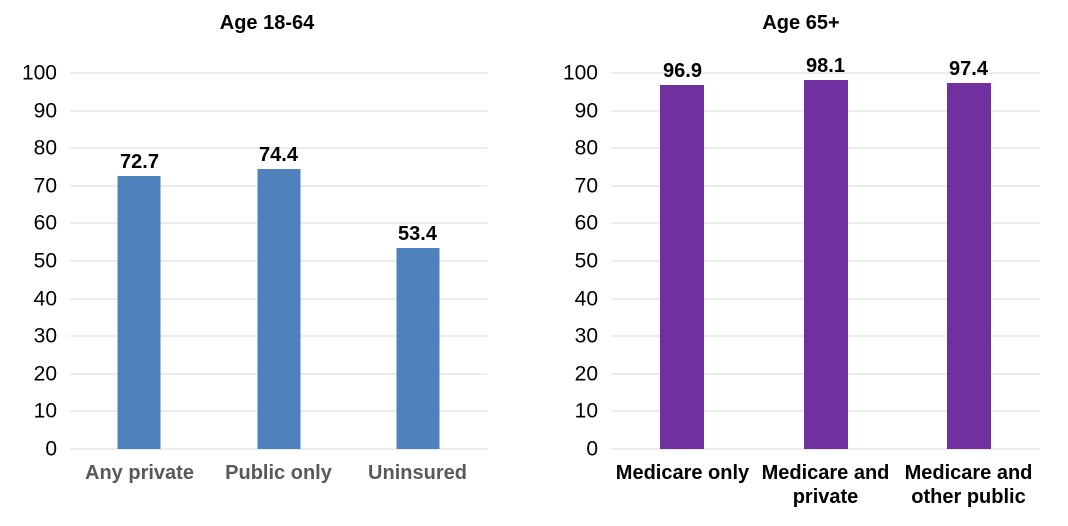  What do you see at coordinates (417, 234) in the screenshot?
I see `bar-value-label: 53.4` at bounding box center [417, 234].